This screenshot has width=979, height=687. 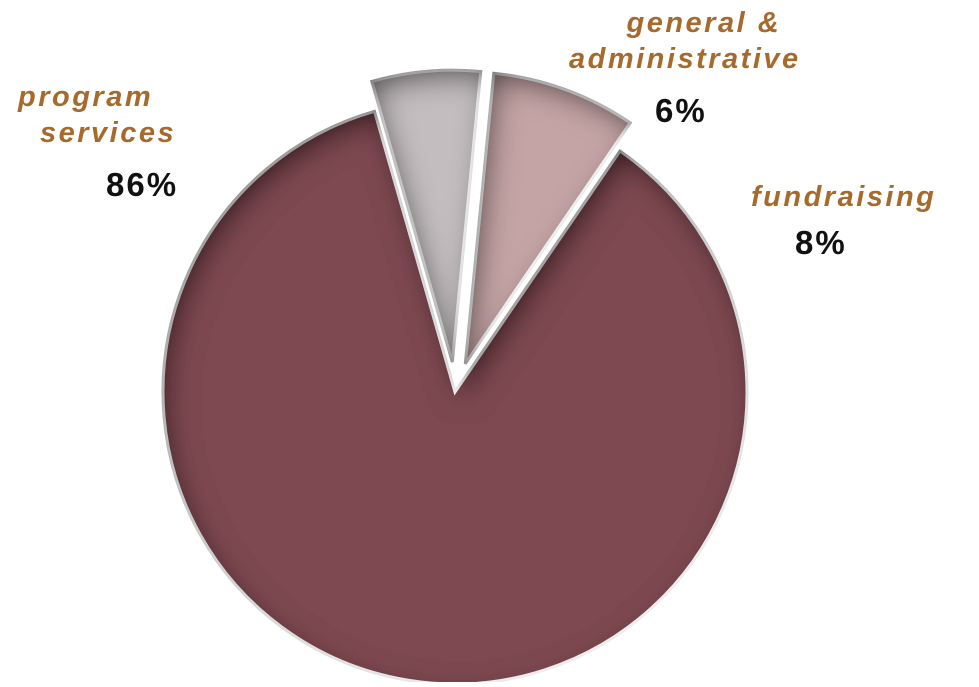 What do you see at coordinates (685, 59) in the screenshot?
I see `slice-label-line: administrative` at bounding box center [685, 59].